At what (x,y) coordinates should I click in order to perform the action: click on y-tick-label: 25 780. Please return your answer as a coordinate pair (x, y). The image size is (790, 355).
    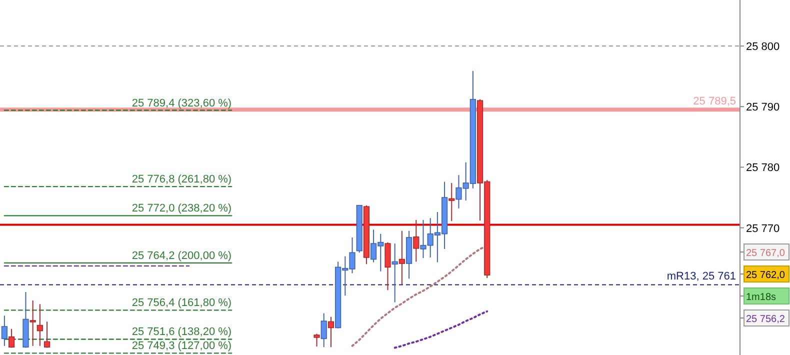
    Looking at the image, I should click on (763, 168).